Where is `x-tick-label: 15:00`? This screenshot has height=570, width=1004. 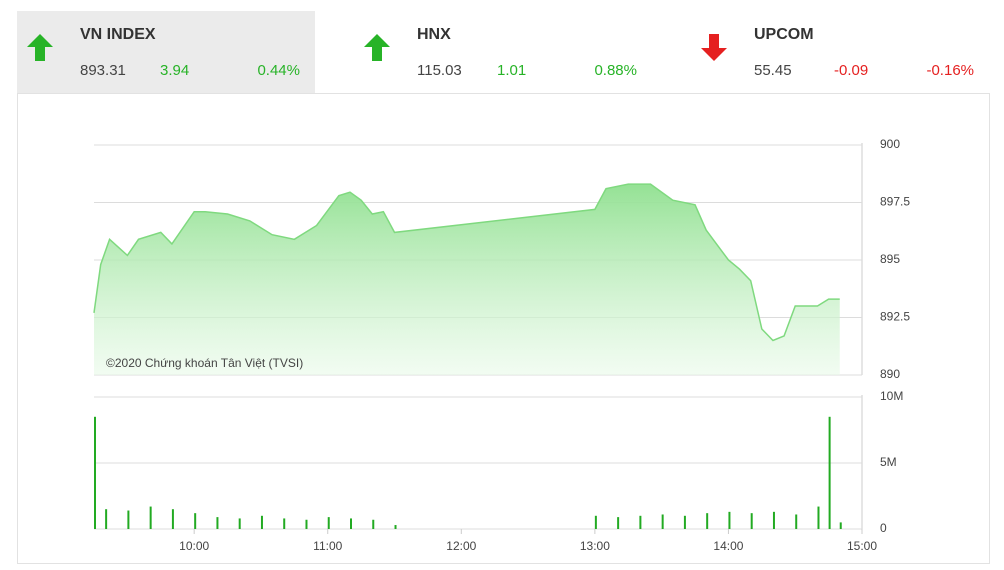
x-tick-label: 15:00 is located at coordinates (862, 546).